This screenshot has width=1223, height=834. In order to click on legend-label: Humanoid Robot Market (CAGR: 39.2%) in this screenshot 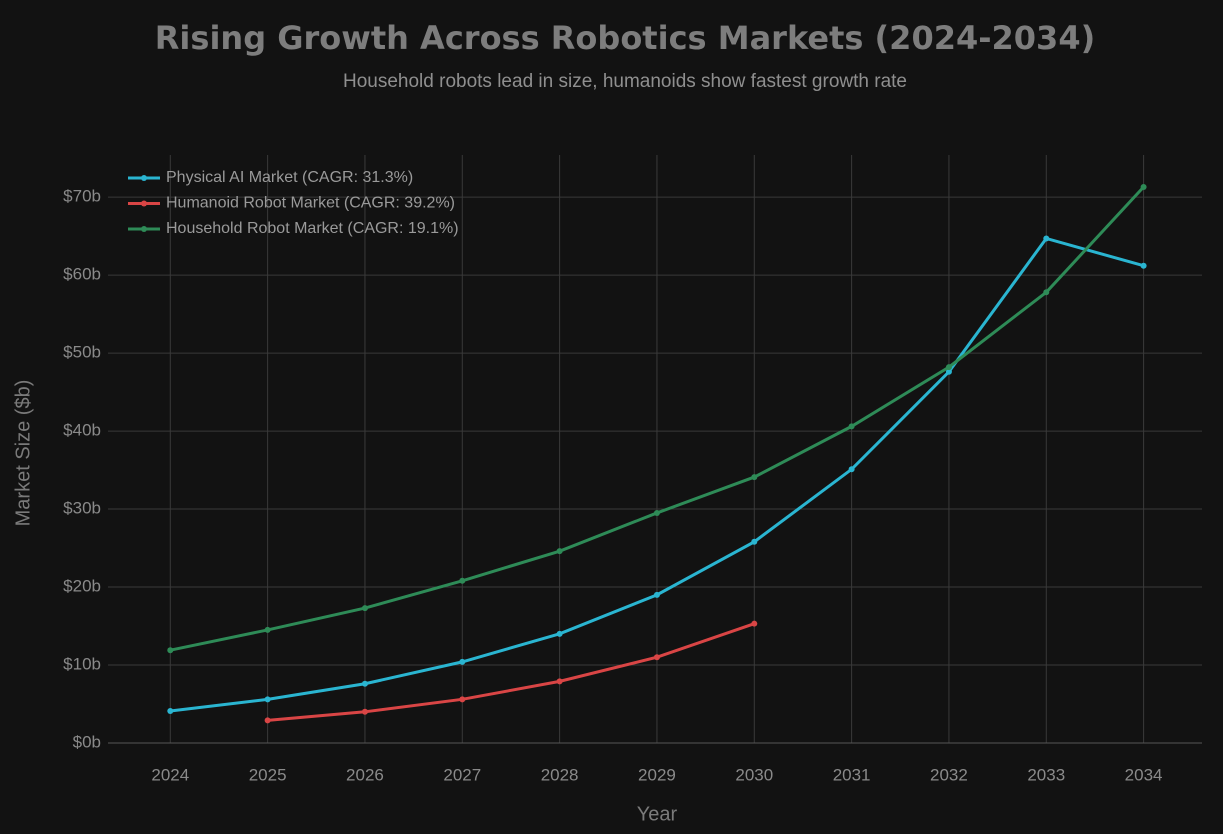, I will do `click(310, 203)`.